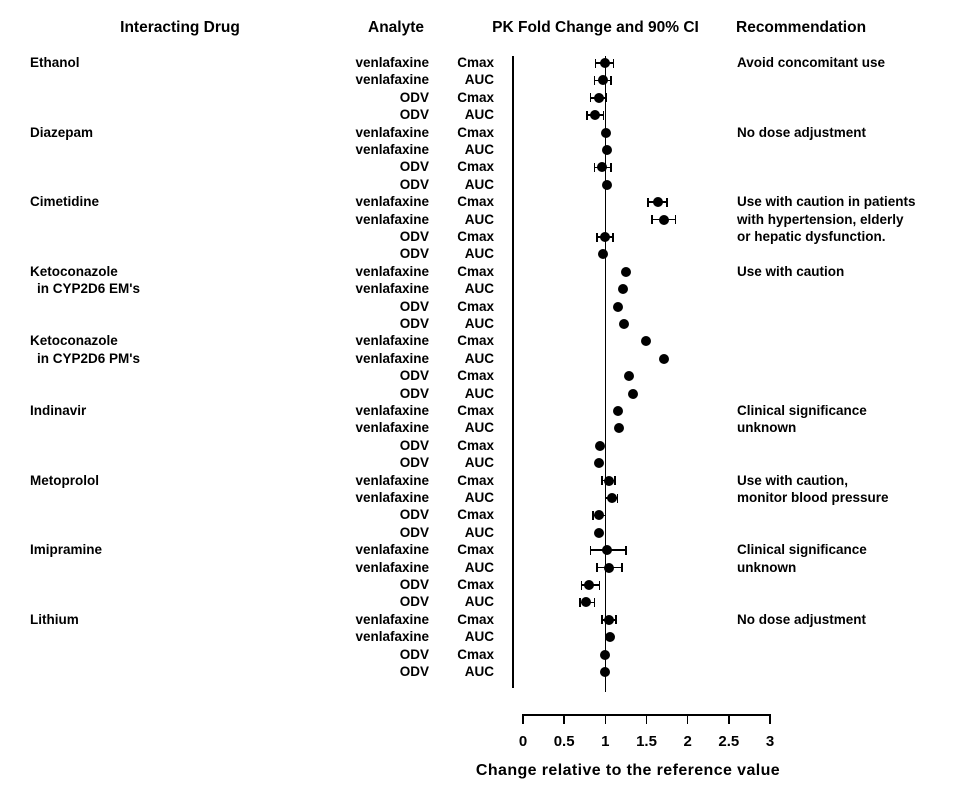 The width and height of the screenshot is (963, 803). What do you see at coordinates (62, 132) in the screenshot?
I see `row-drug-label: Diazepam` at bounding box center [62, 132].